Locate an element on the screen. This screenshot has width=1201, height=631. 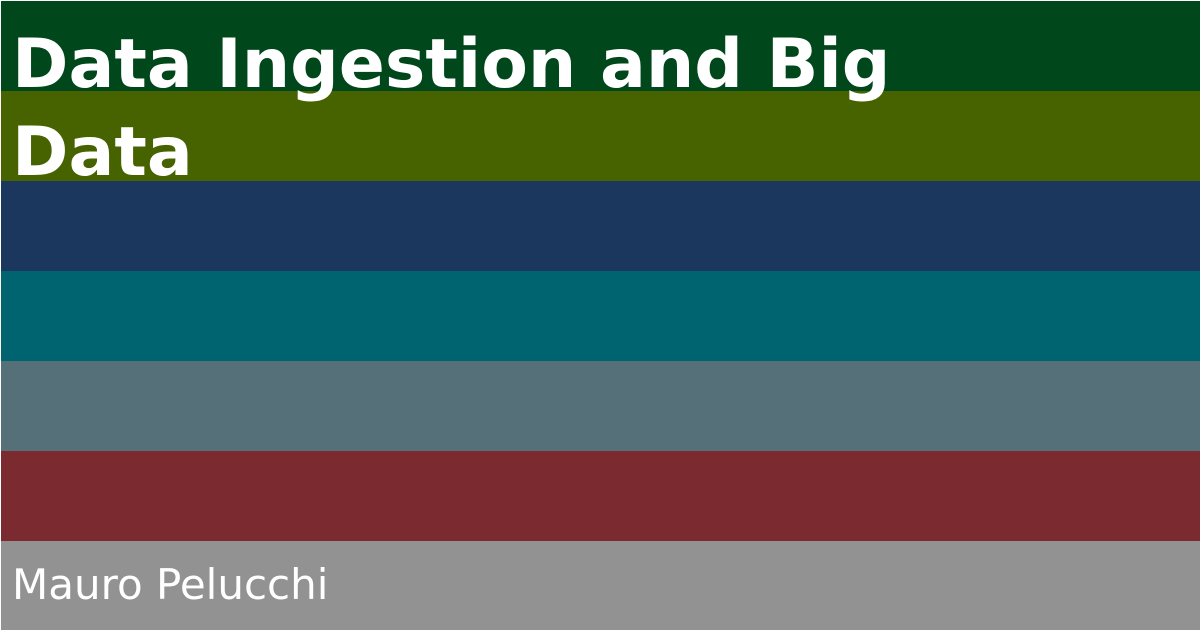
stripe-dark-green is located at coordinates (600, 46).